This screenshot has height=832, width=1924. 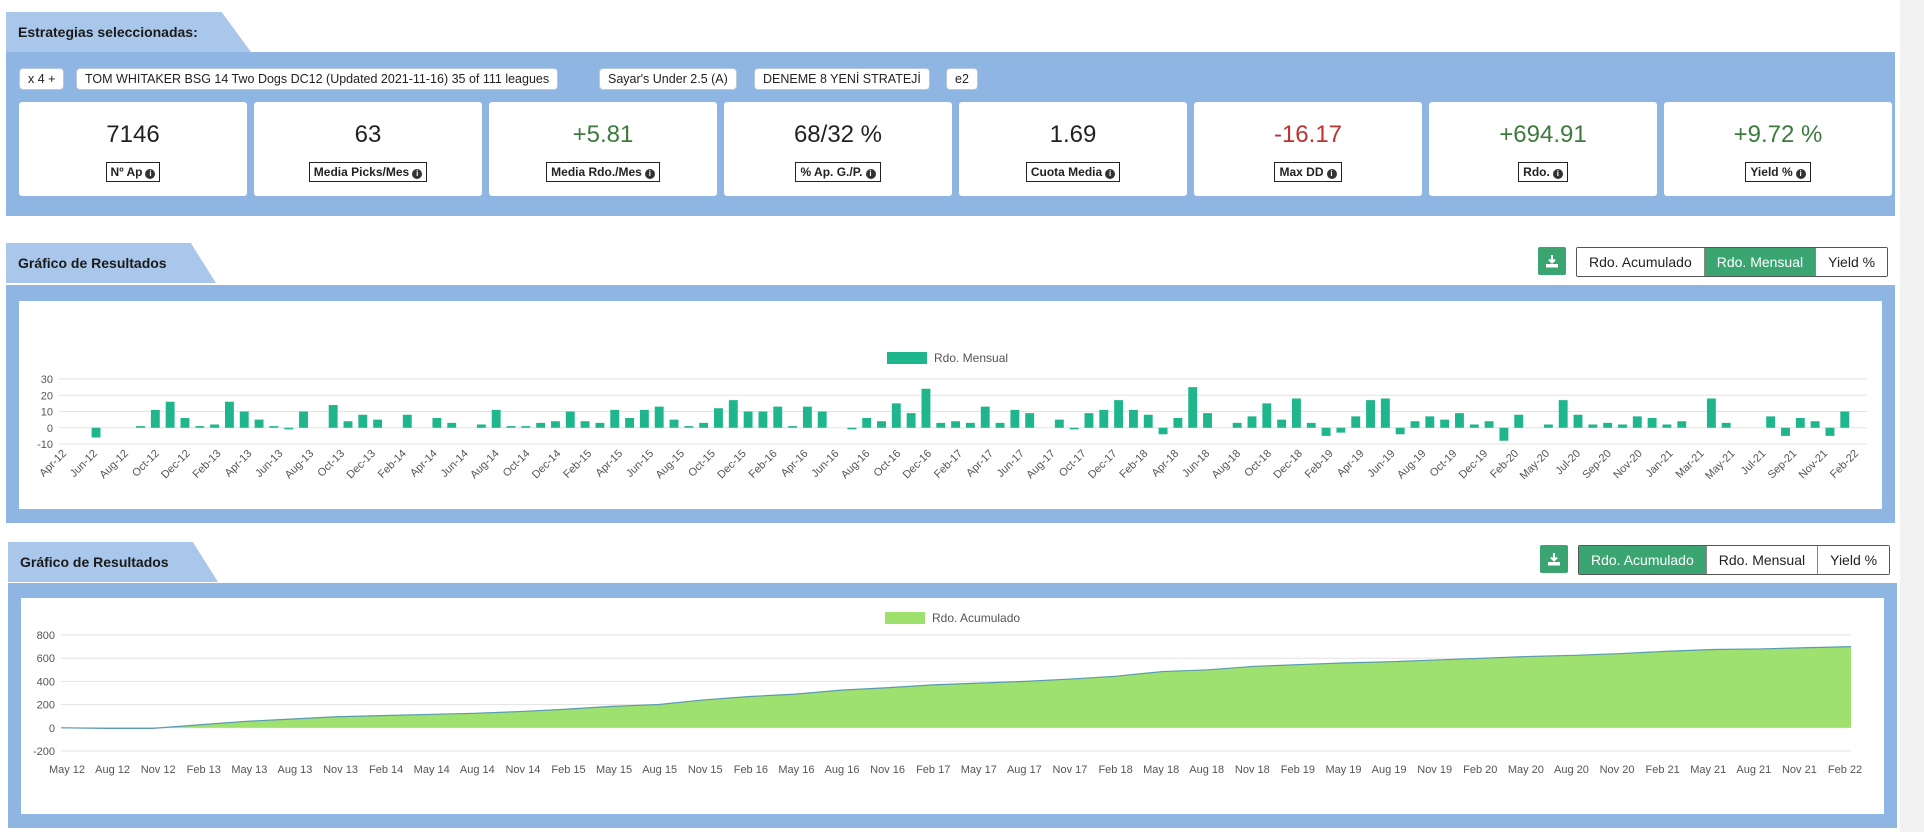 I want to click on stat-label-text: Media Picks/Mes, so click(x=361, y=172).